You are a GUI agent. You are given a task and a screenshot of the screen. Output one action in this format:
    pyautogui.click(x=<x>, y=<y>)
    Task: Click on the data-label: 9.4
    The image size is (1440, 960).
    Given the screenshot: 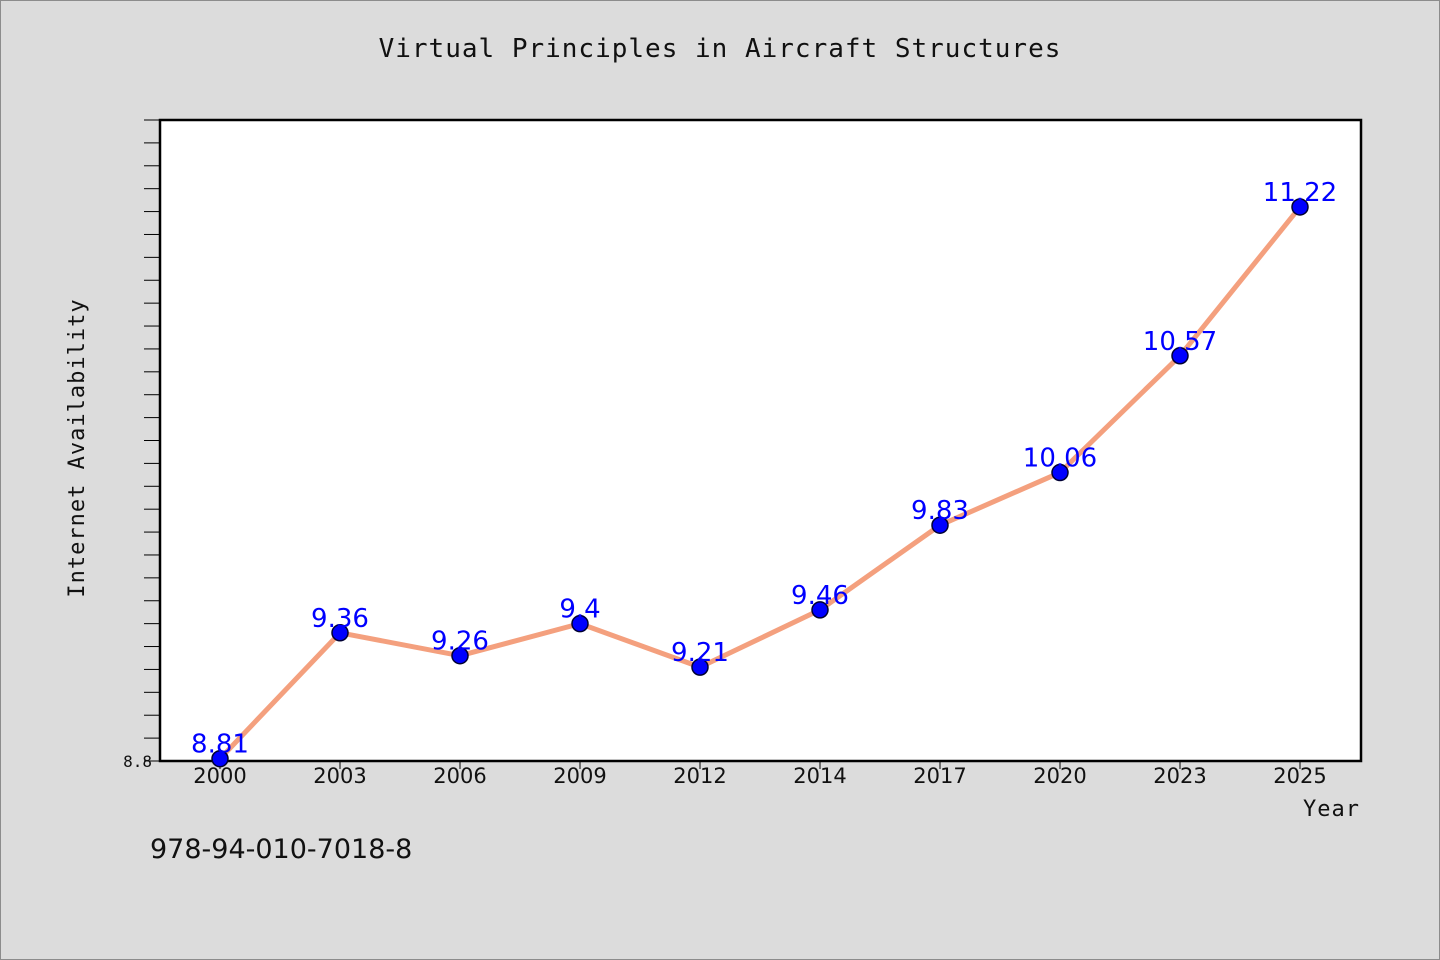 What is the action you would take?
    pyautogui.click(x=579, y=610)
    